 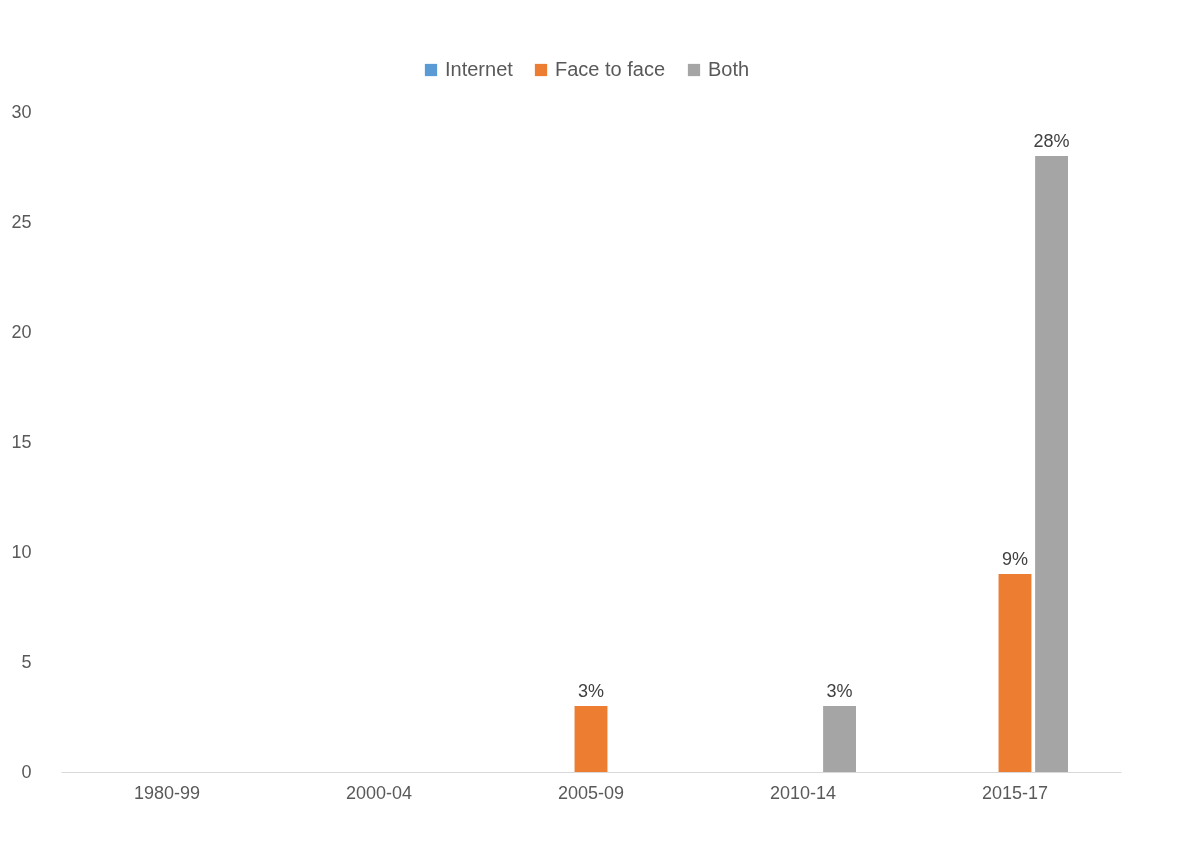 I want to click on y-tick-label: 10, so click(x=21, y=551).